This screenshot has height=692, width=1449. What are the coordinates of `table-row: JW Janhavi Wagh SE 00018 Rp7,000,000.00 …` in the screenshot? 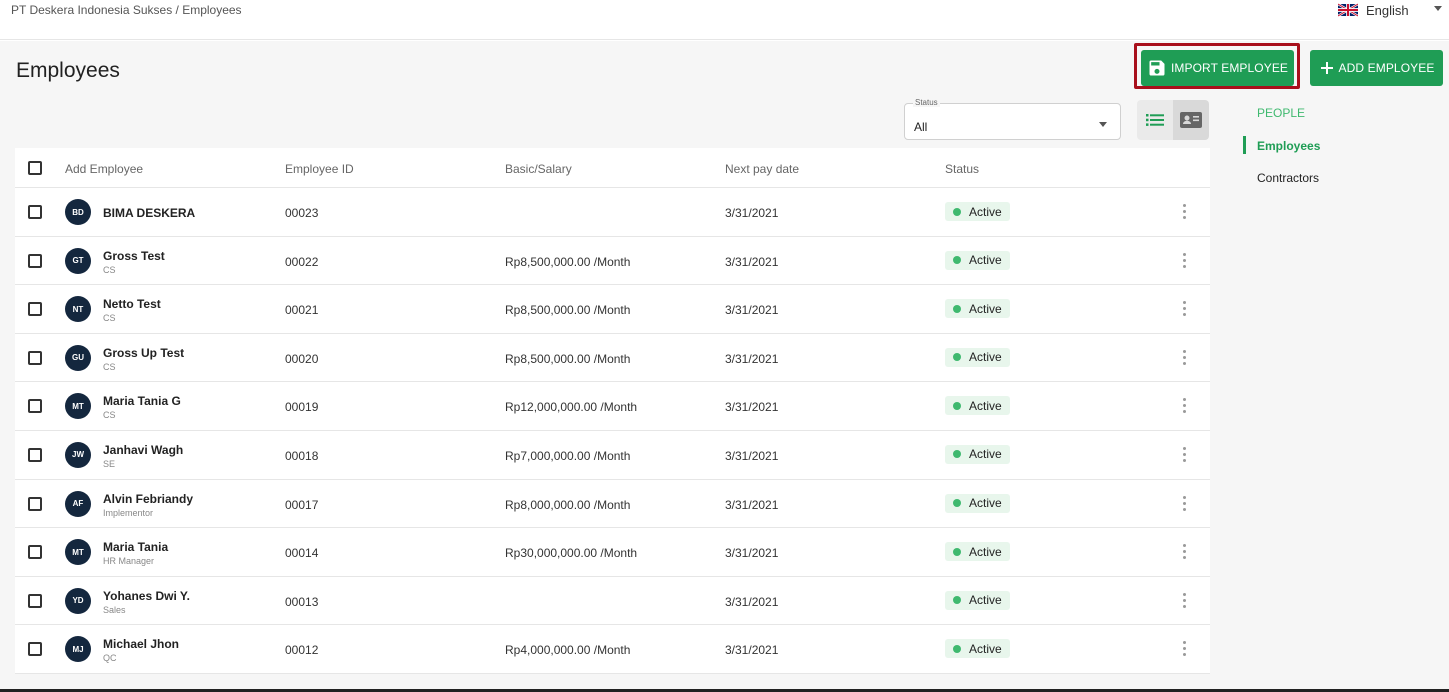 It's located at (612, 455).